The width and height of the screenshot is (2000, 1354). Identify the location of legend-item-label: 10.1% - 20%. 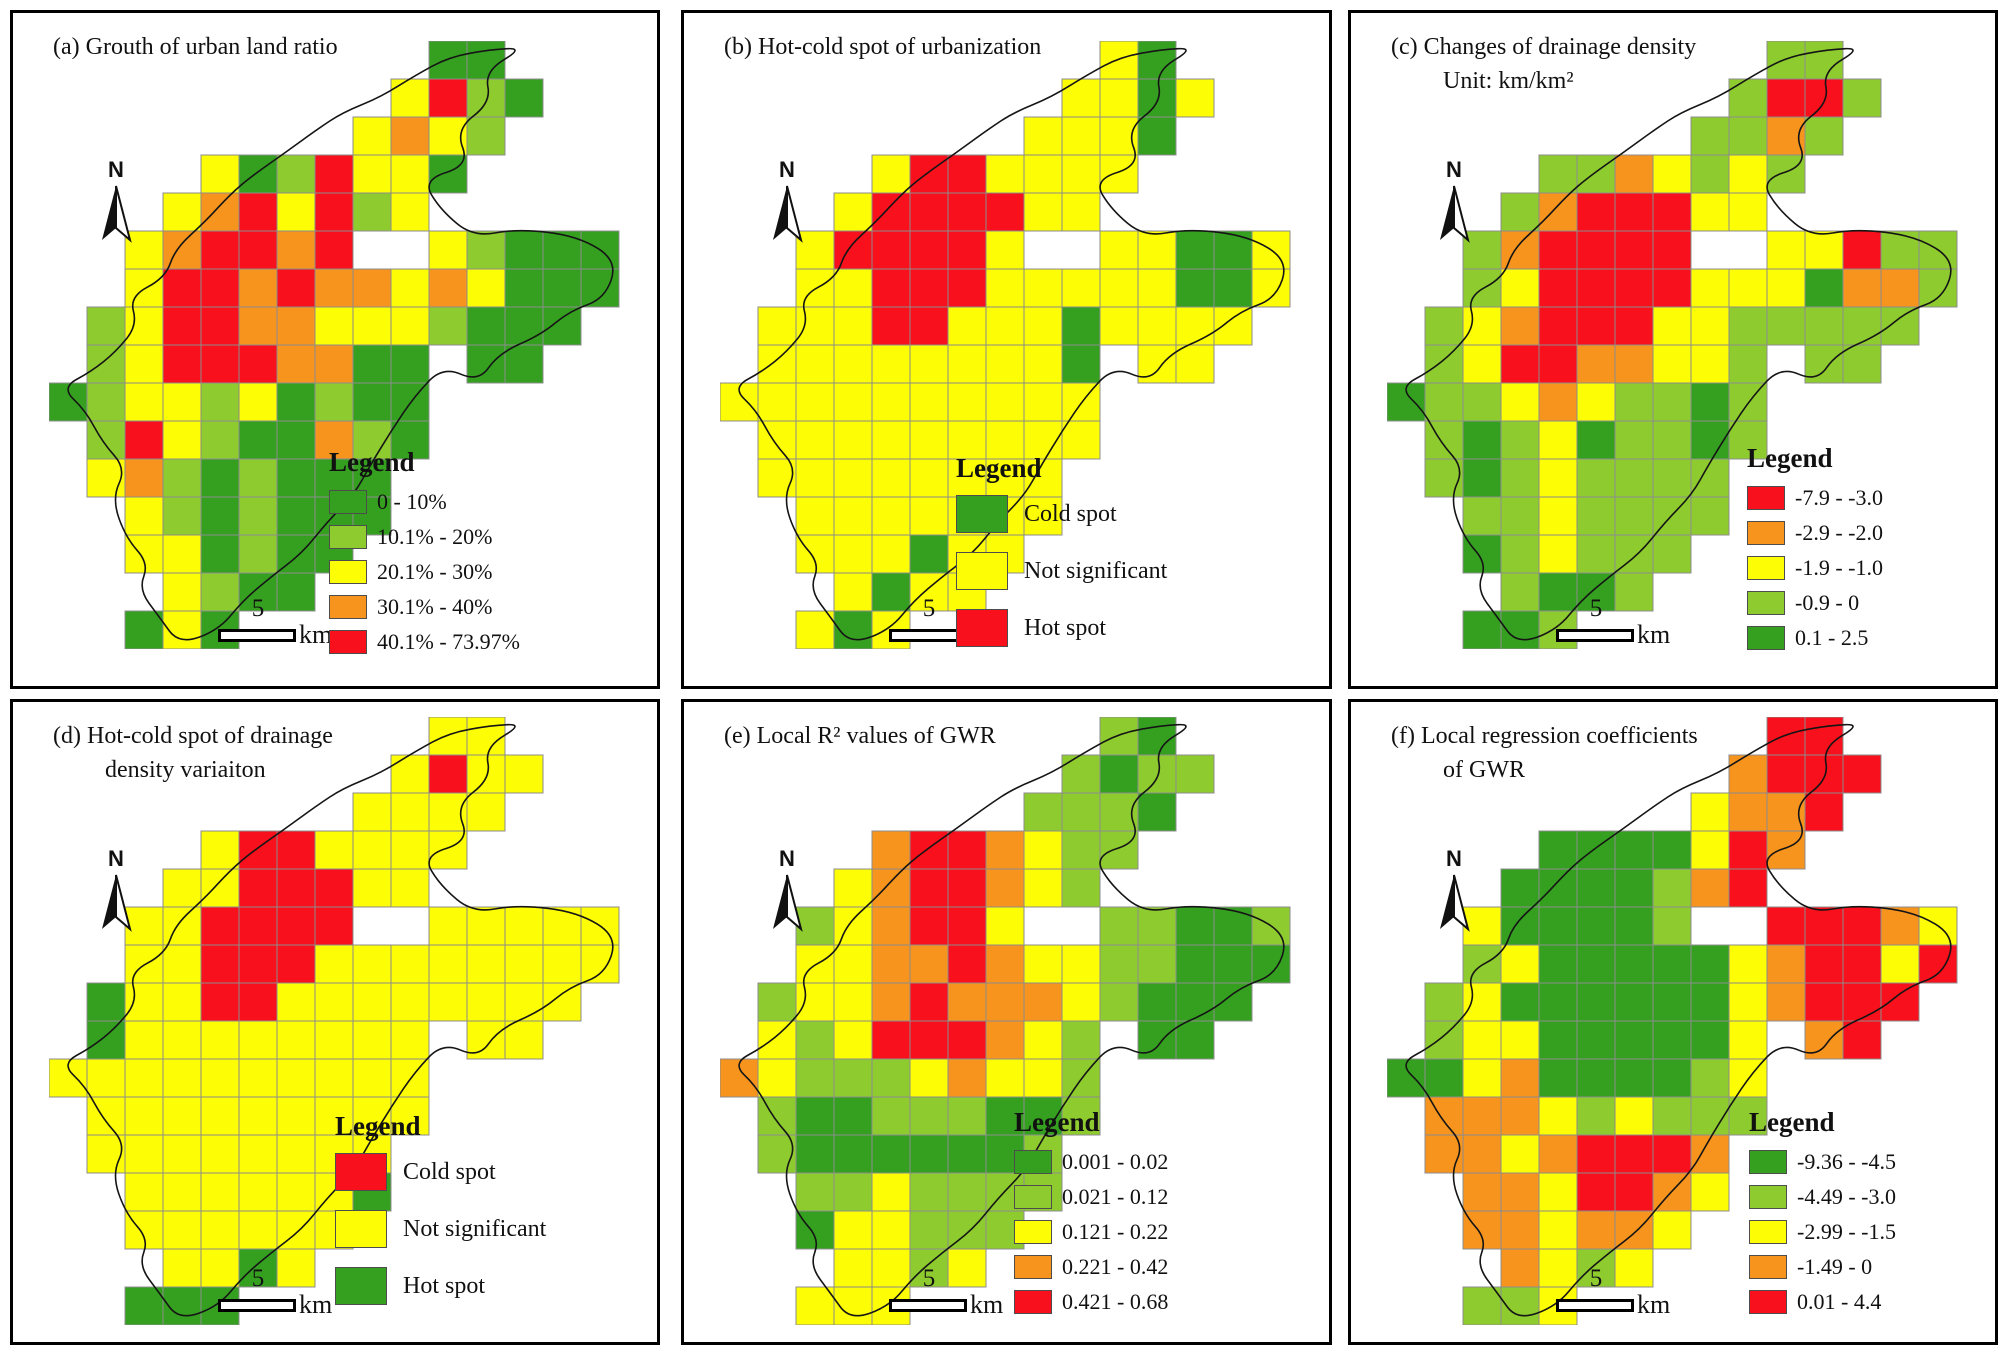
(435, 536).